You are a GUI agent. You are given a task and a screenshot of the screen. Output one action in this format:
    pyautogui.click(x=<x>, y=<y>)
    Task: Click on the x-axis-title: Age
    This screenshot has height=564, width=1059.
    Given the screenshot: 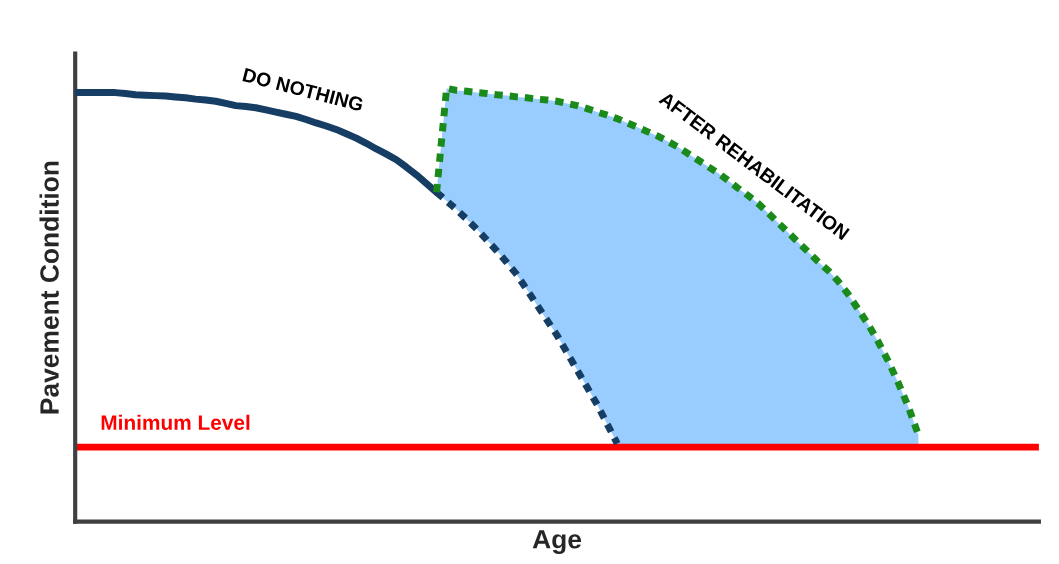 What is the action you would take?
    pyautogui.click(x=557, y=542)
    